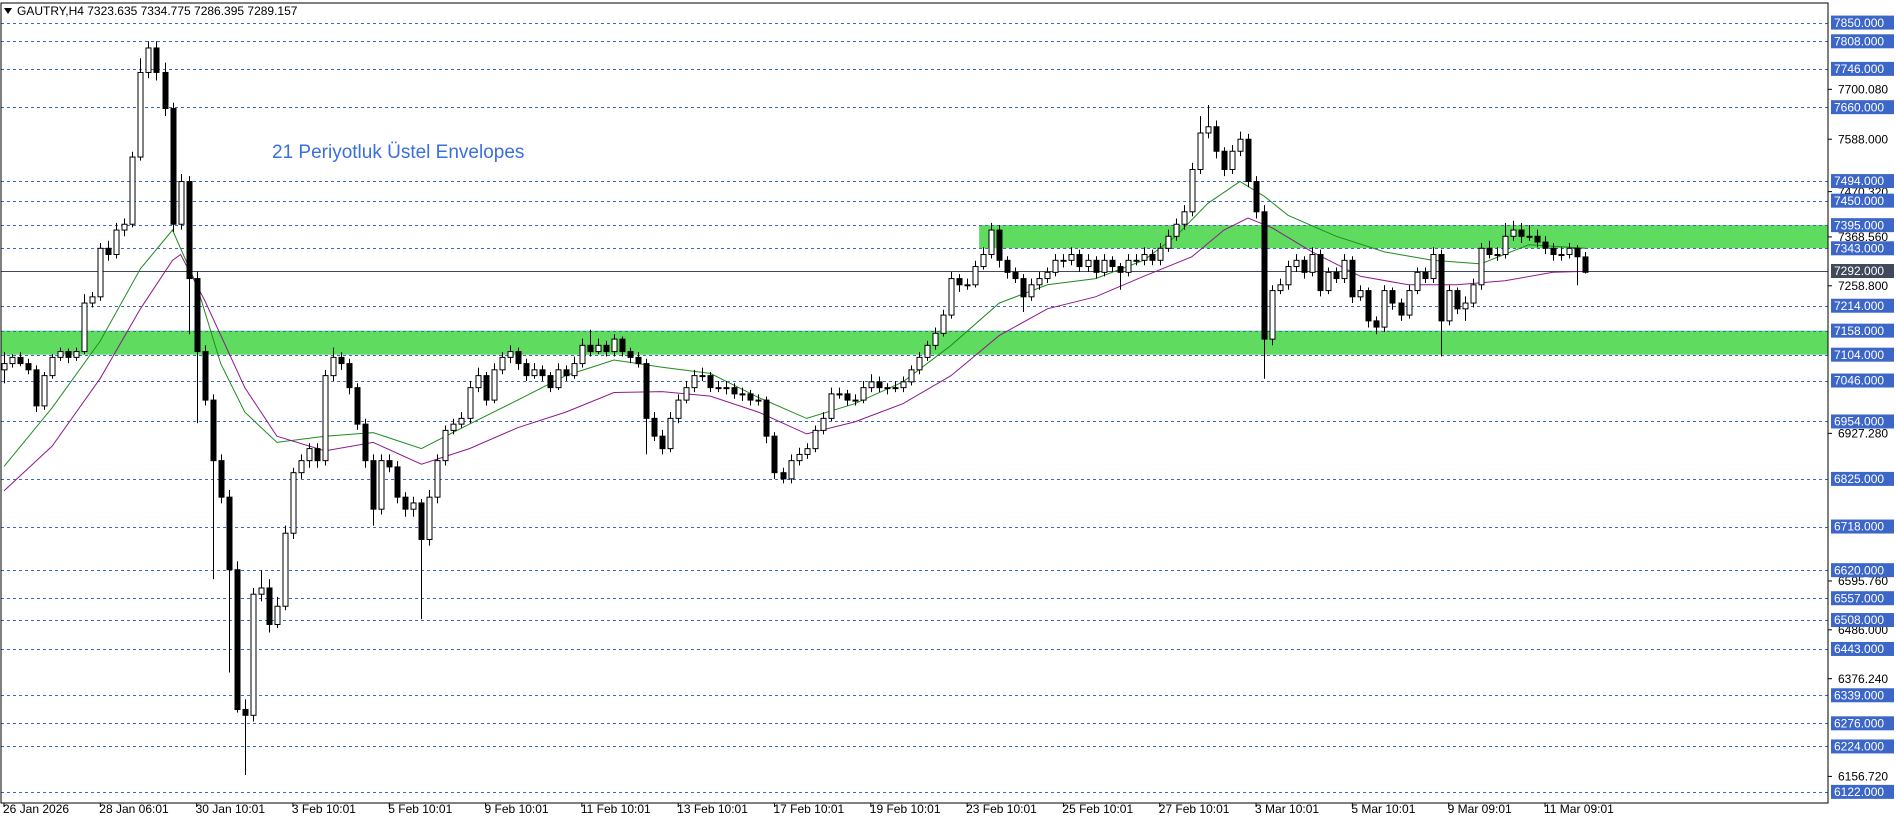 The image size is (1896, 818). Describe the element at coordinates (1480, 809) in the screenshot. I see `x-tick-label: 9 Mar 09:01` at that location.